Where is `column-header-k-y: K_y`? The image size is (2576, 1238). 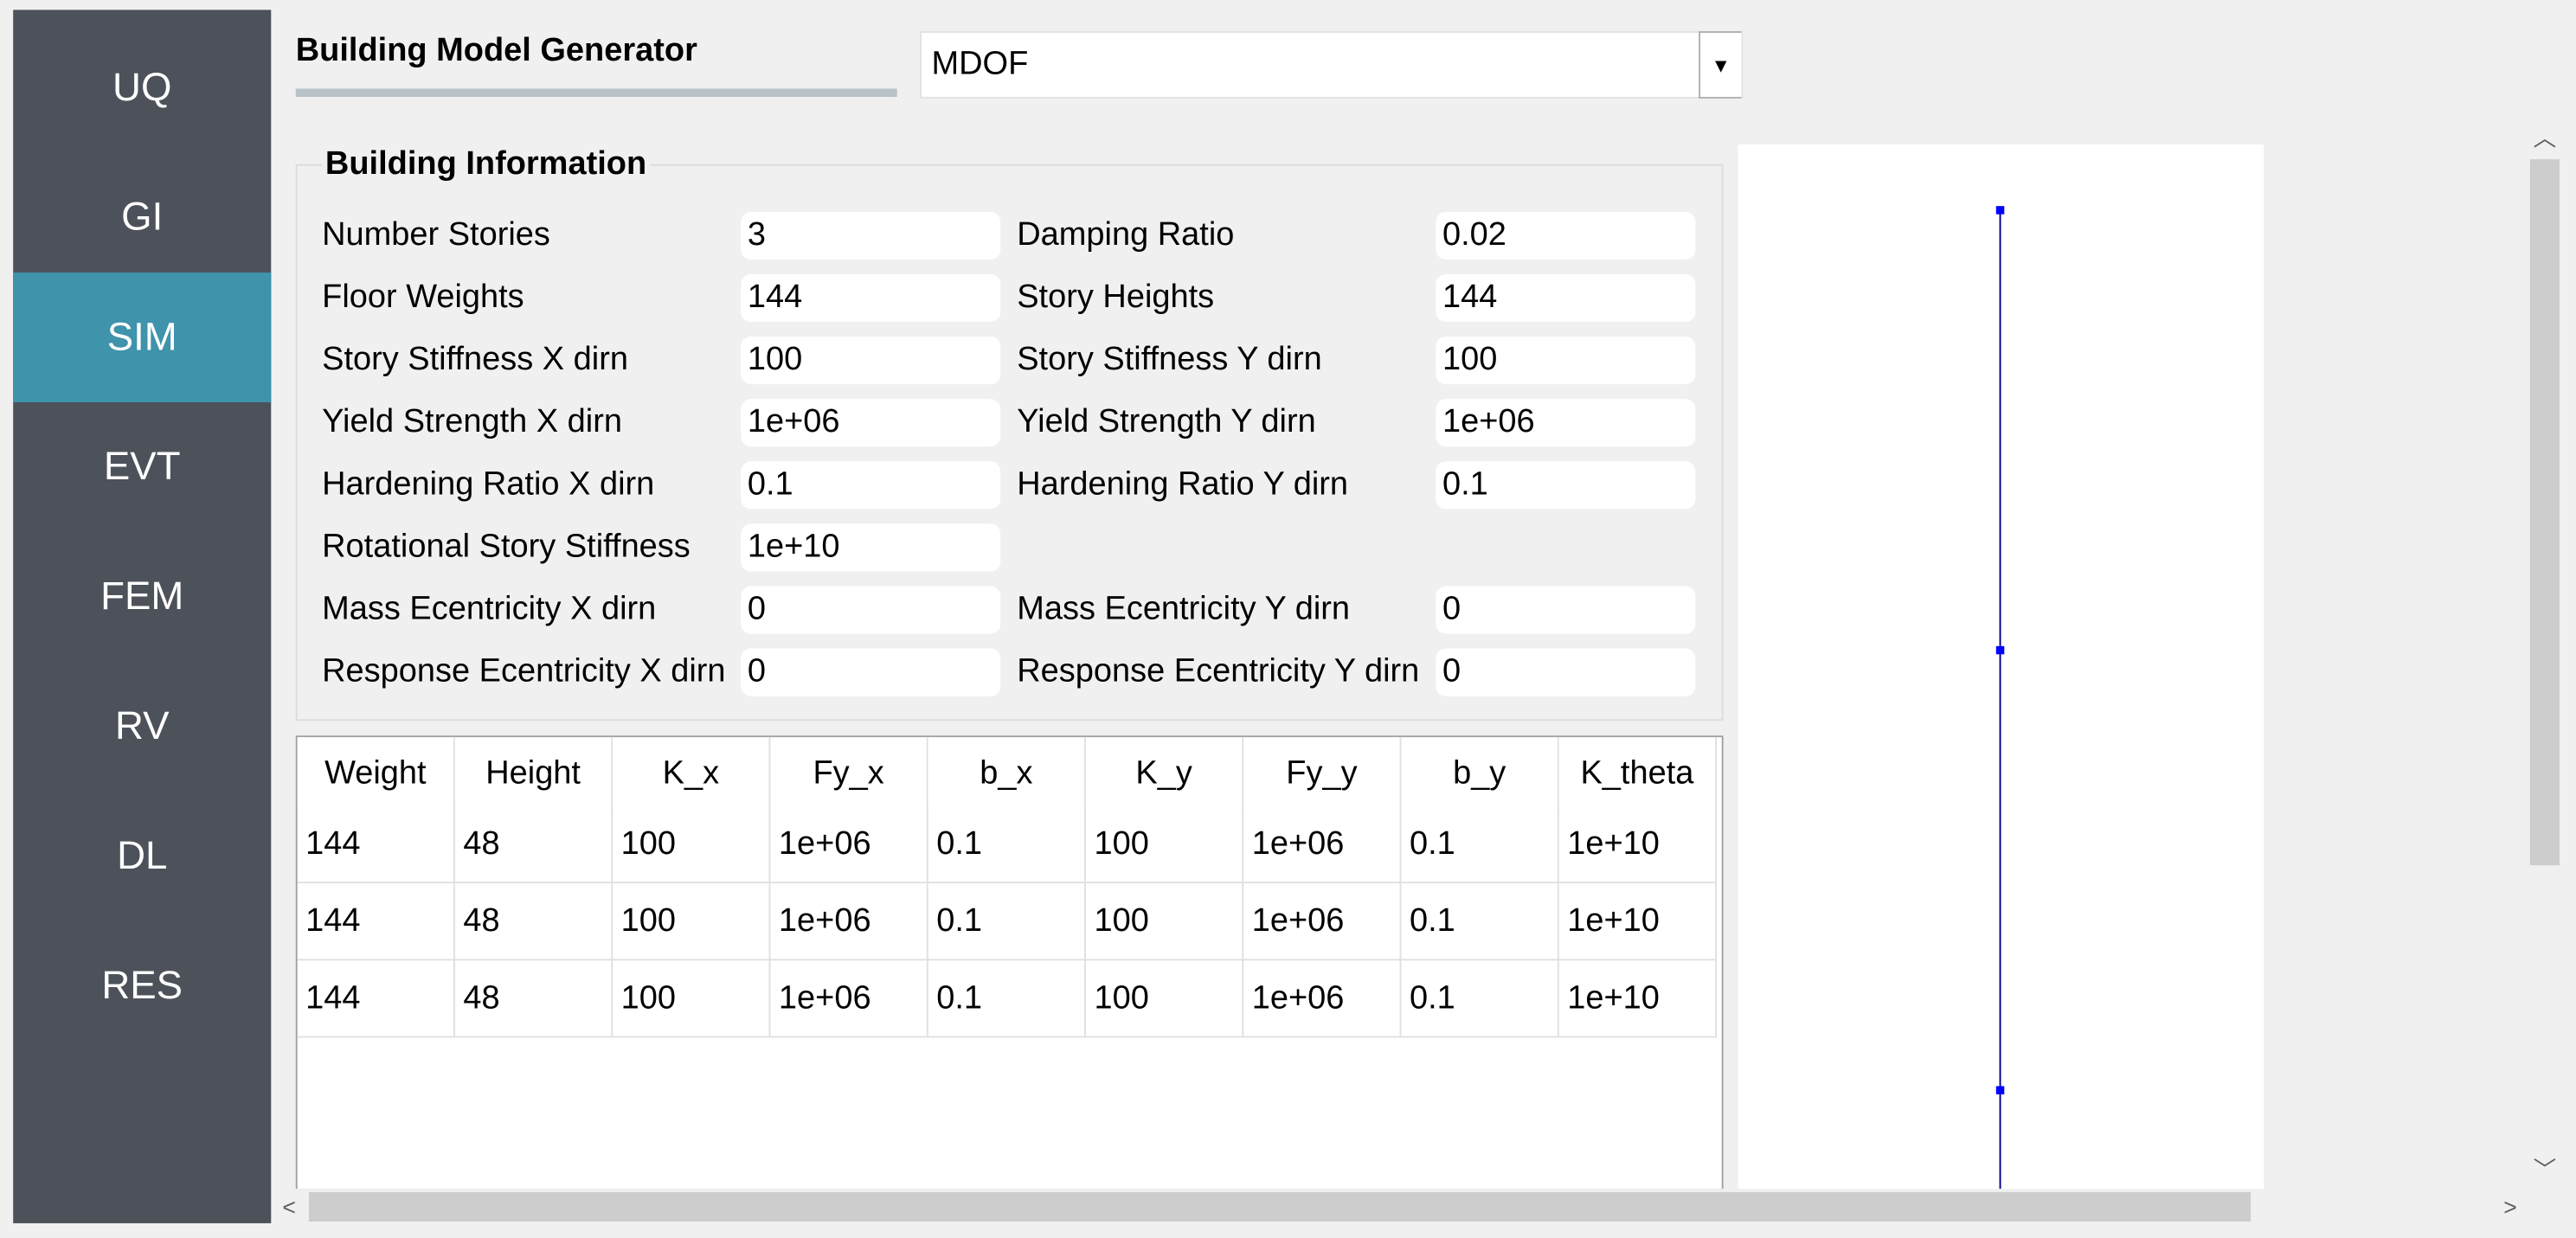 column-header-k-y: K_y is located at coordinates (1164, 773).